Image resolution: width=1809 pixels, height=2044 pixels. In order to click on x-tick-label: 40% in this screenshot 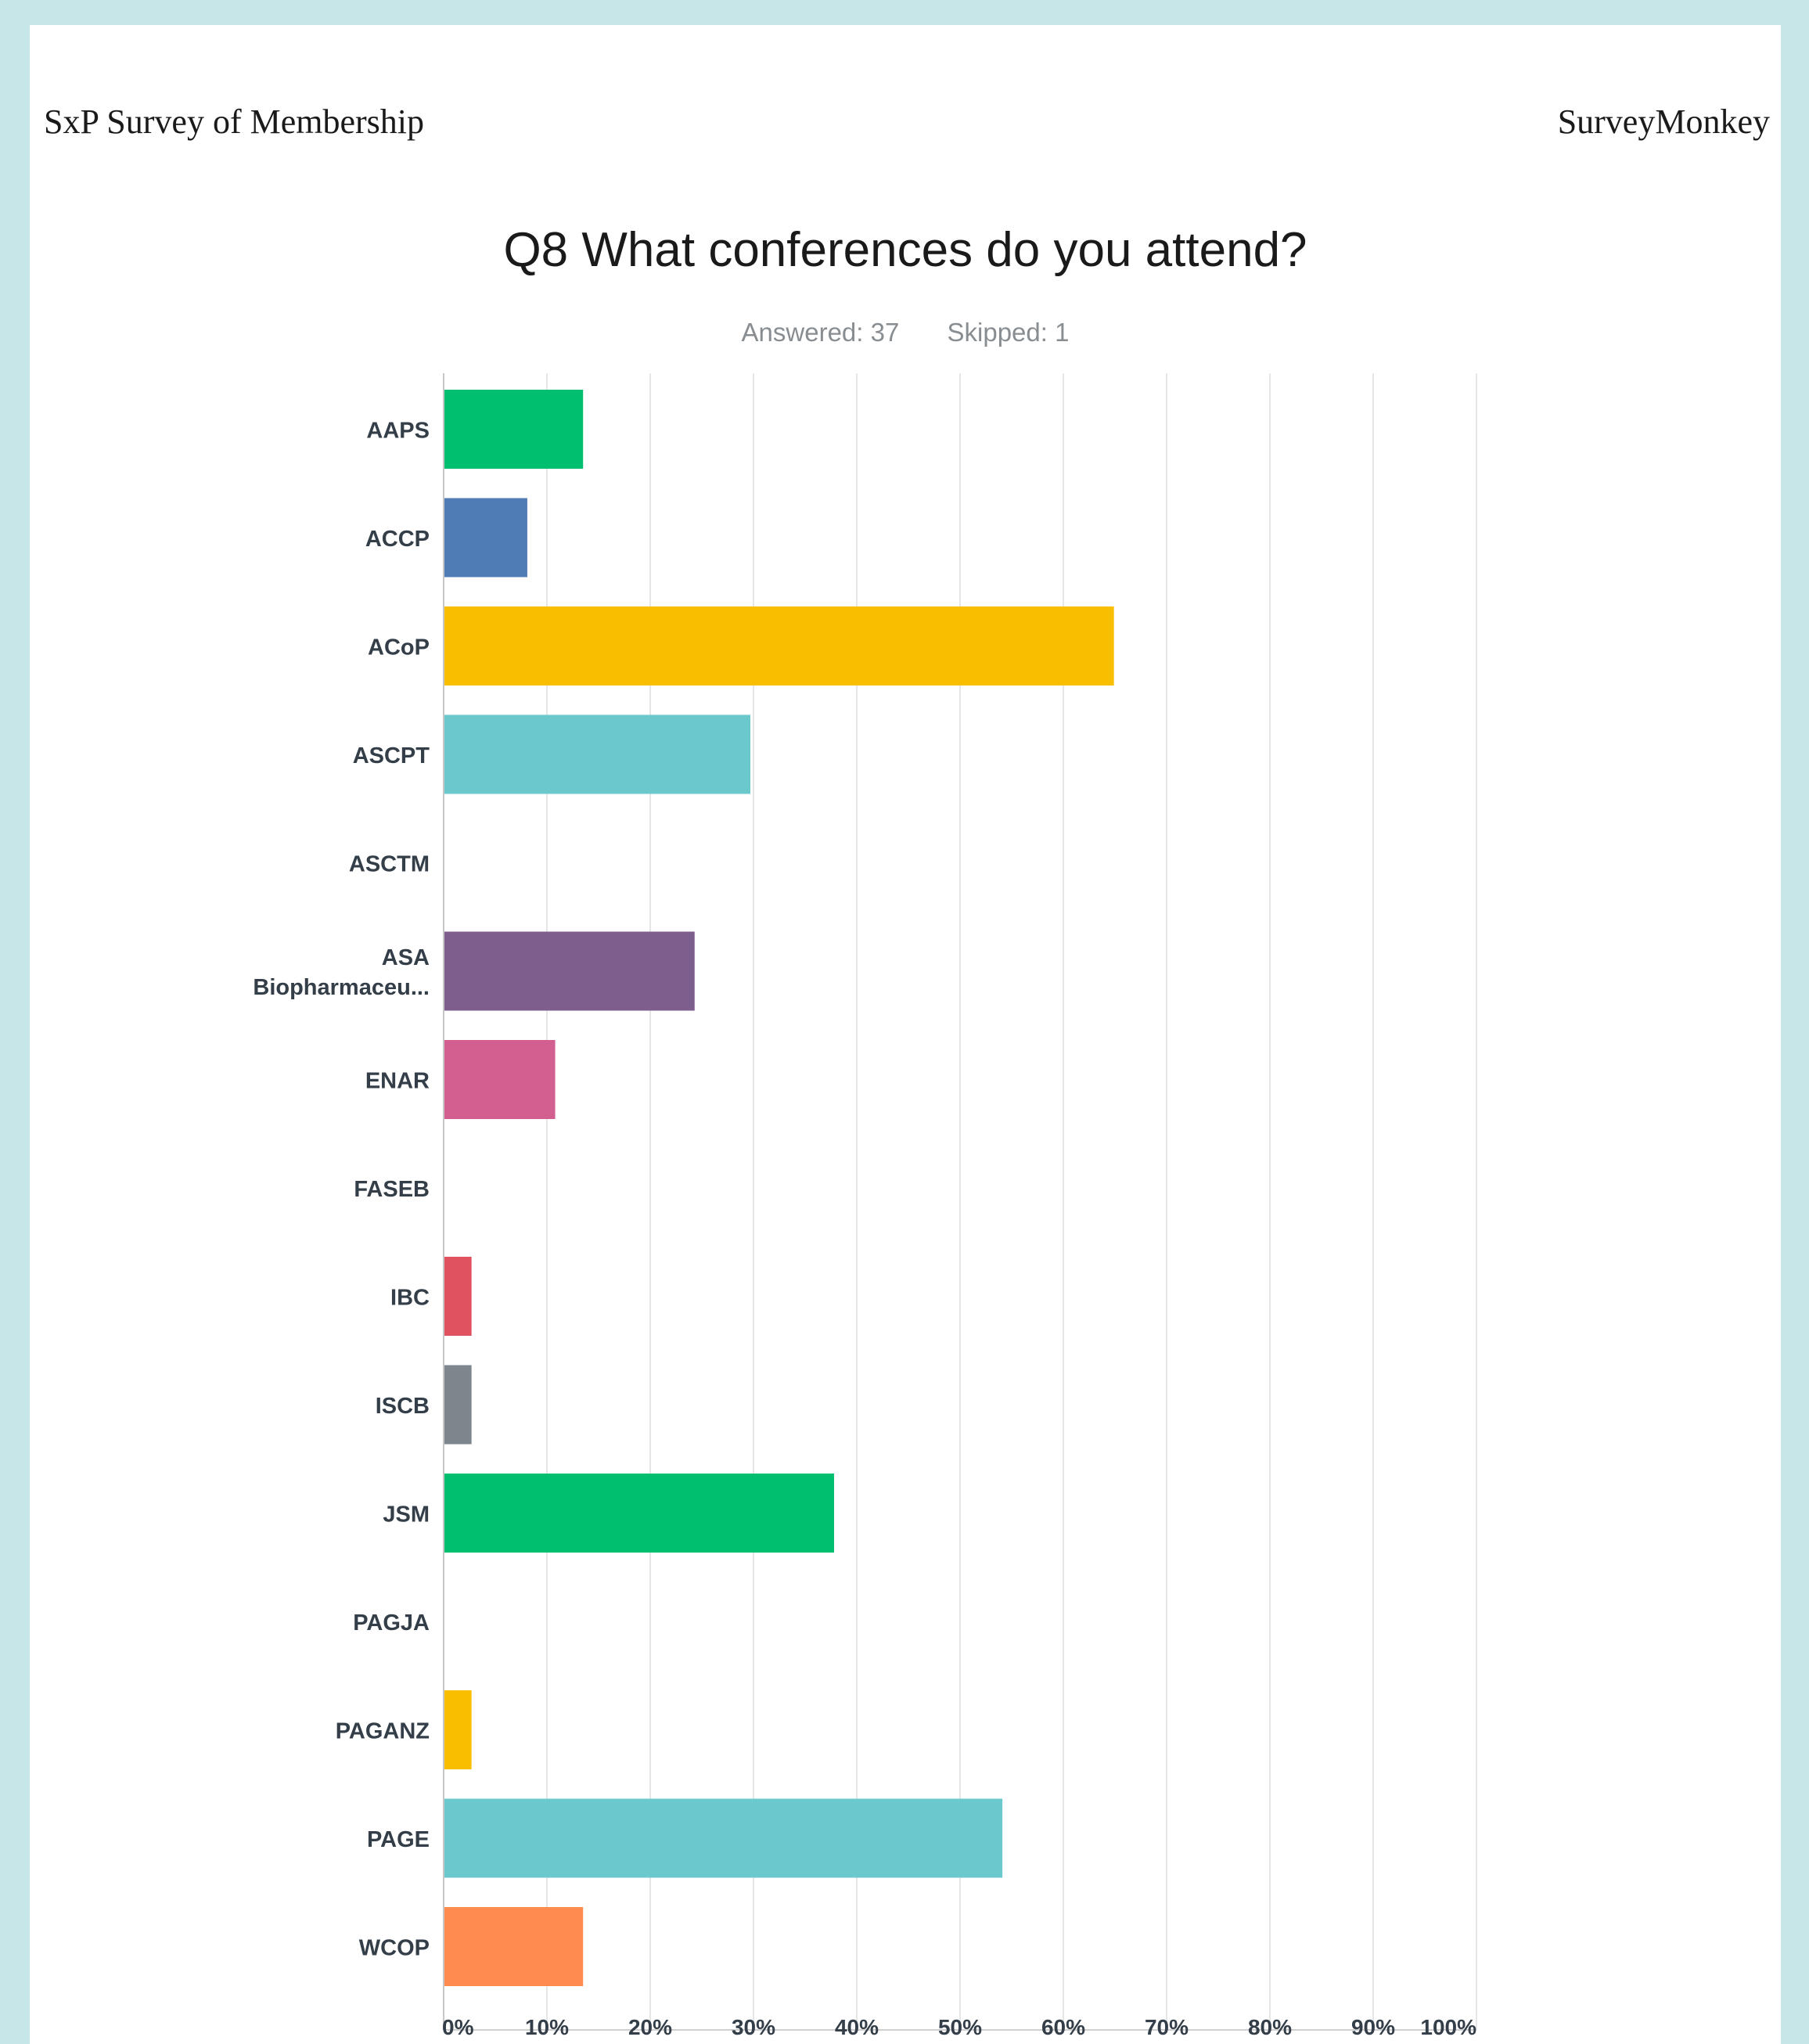, I will do `click(857, 2027)`.